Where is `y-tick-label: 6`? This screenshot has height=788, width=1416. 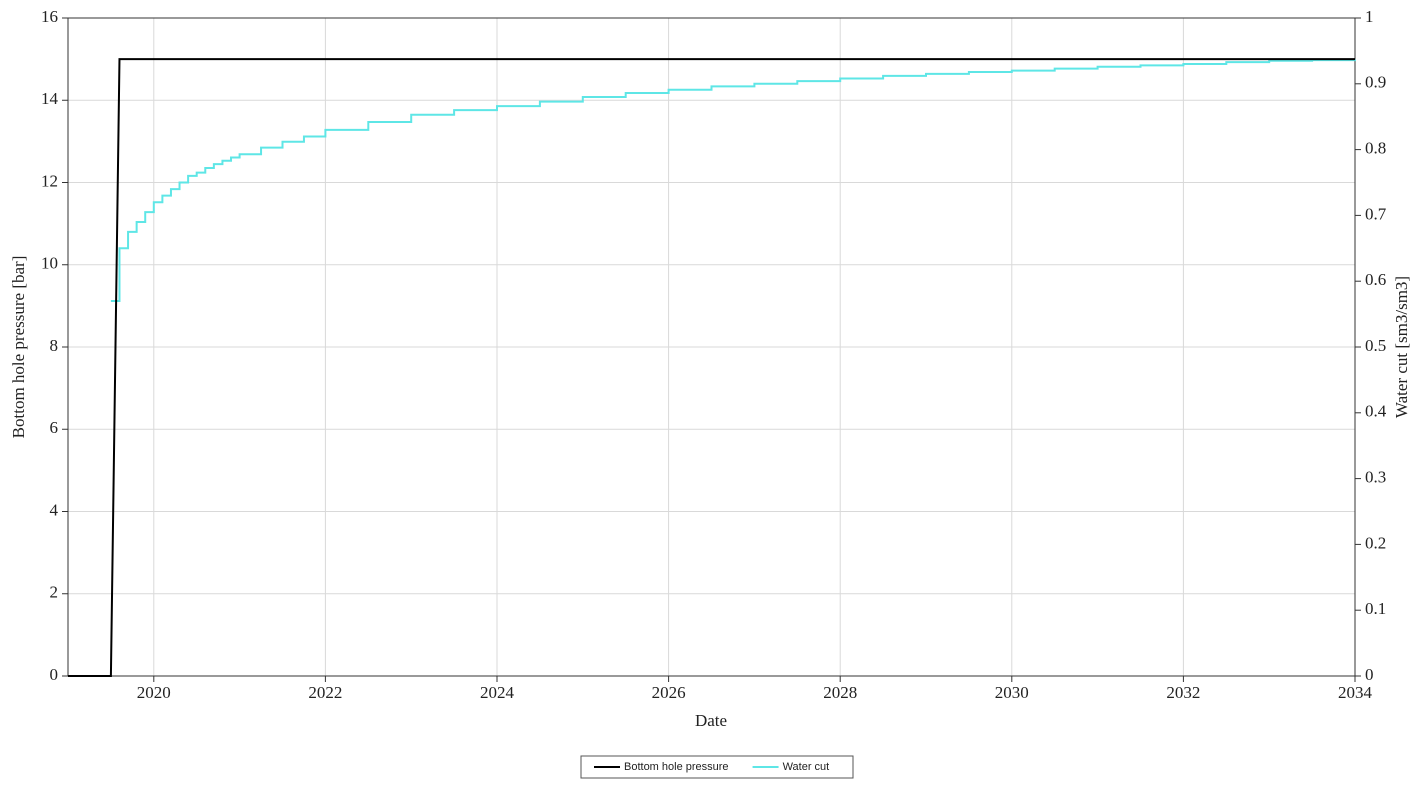 y-tick-label: 6 is located at coordinates (54, 427).